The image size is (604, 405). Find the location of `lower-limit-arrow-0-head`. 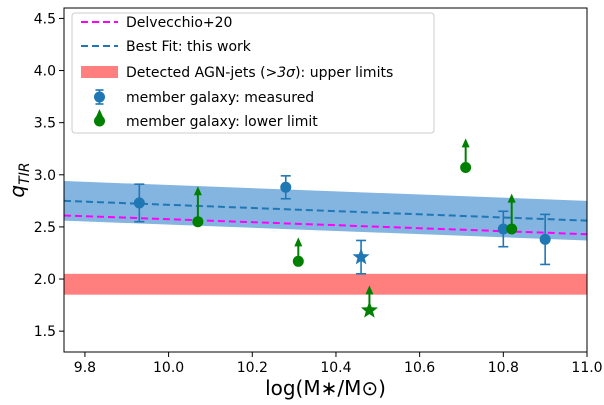

lower-limit-arrow-0-head is located at coordinates (197, 191).